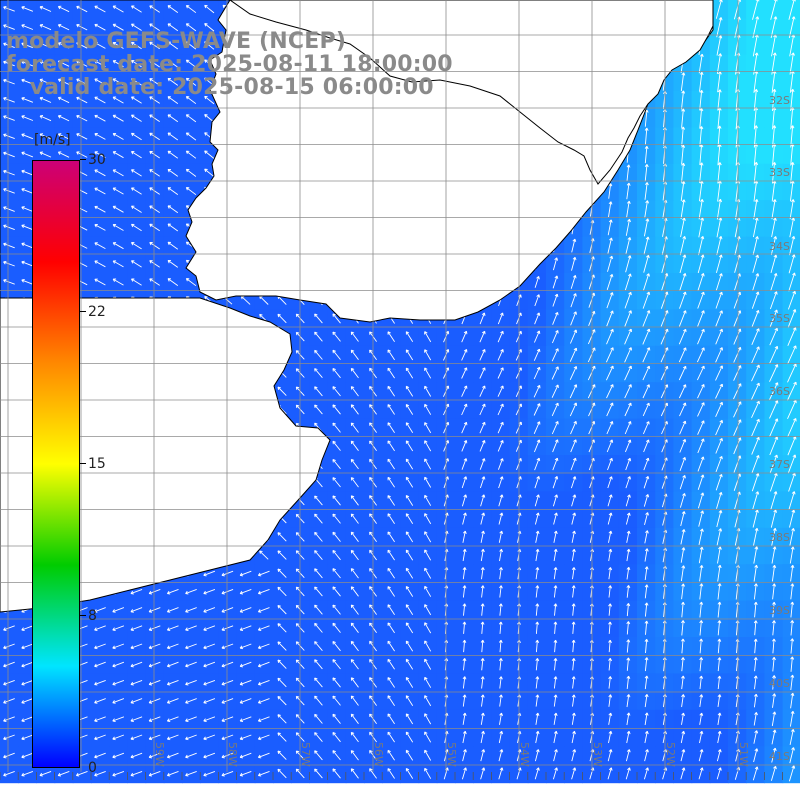 The height and width of the screenshot is (800, 800). Describe the element at coordinates (97, 464) in the screenshot. I see `colorbar-tick-15: 15` at that location.